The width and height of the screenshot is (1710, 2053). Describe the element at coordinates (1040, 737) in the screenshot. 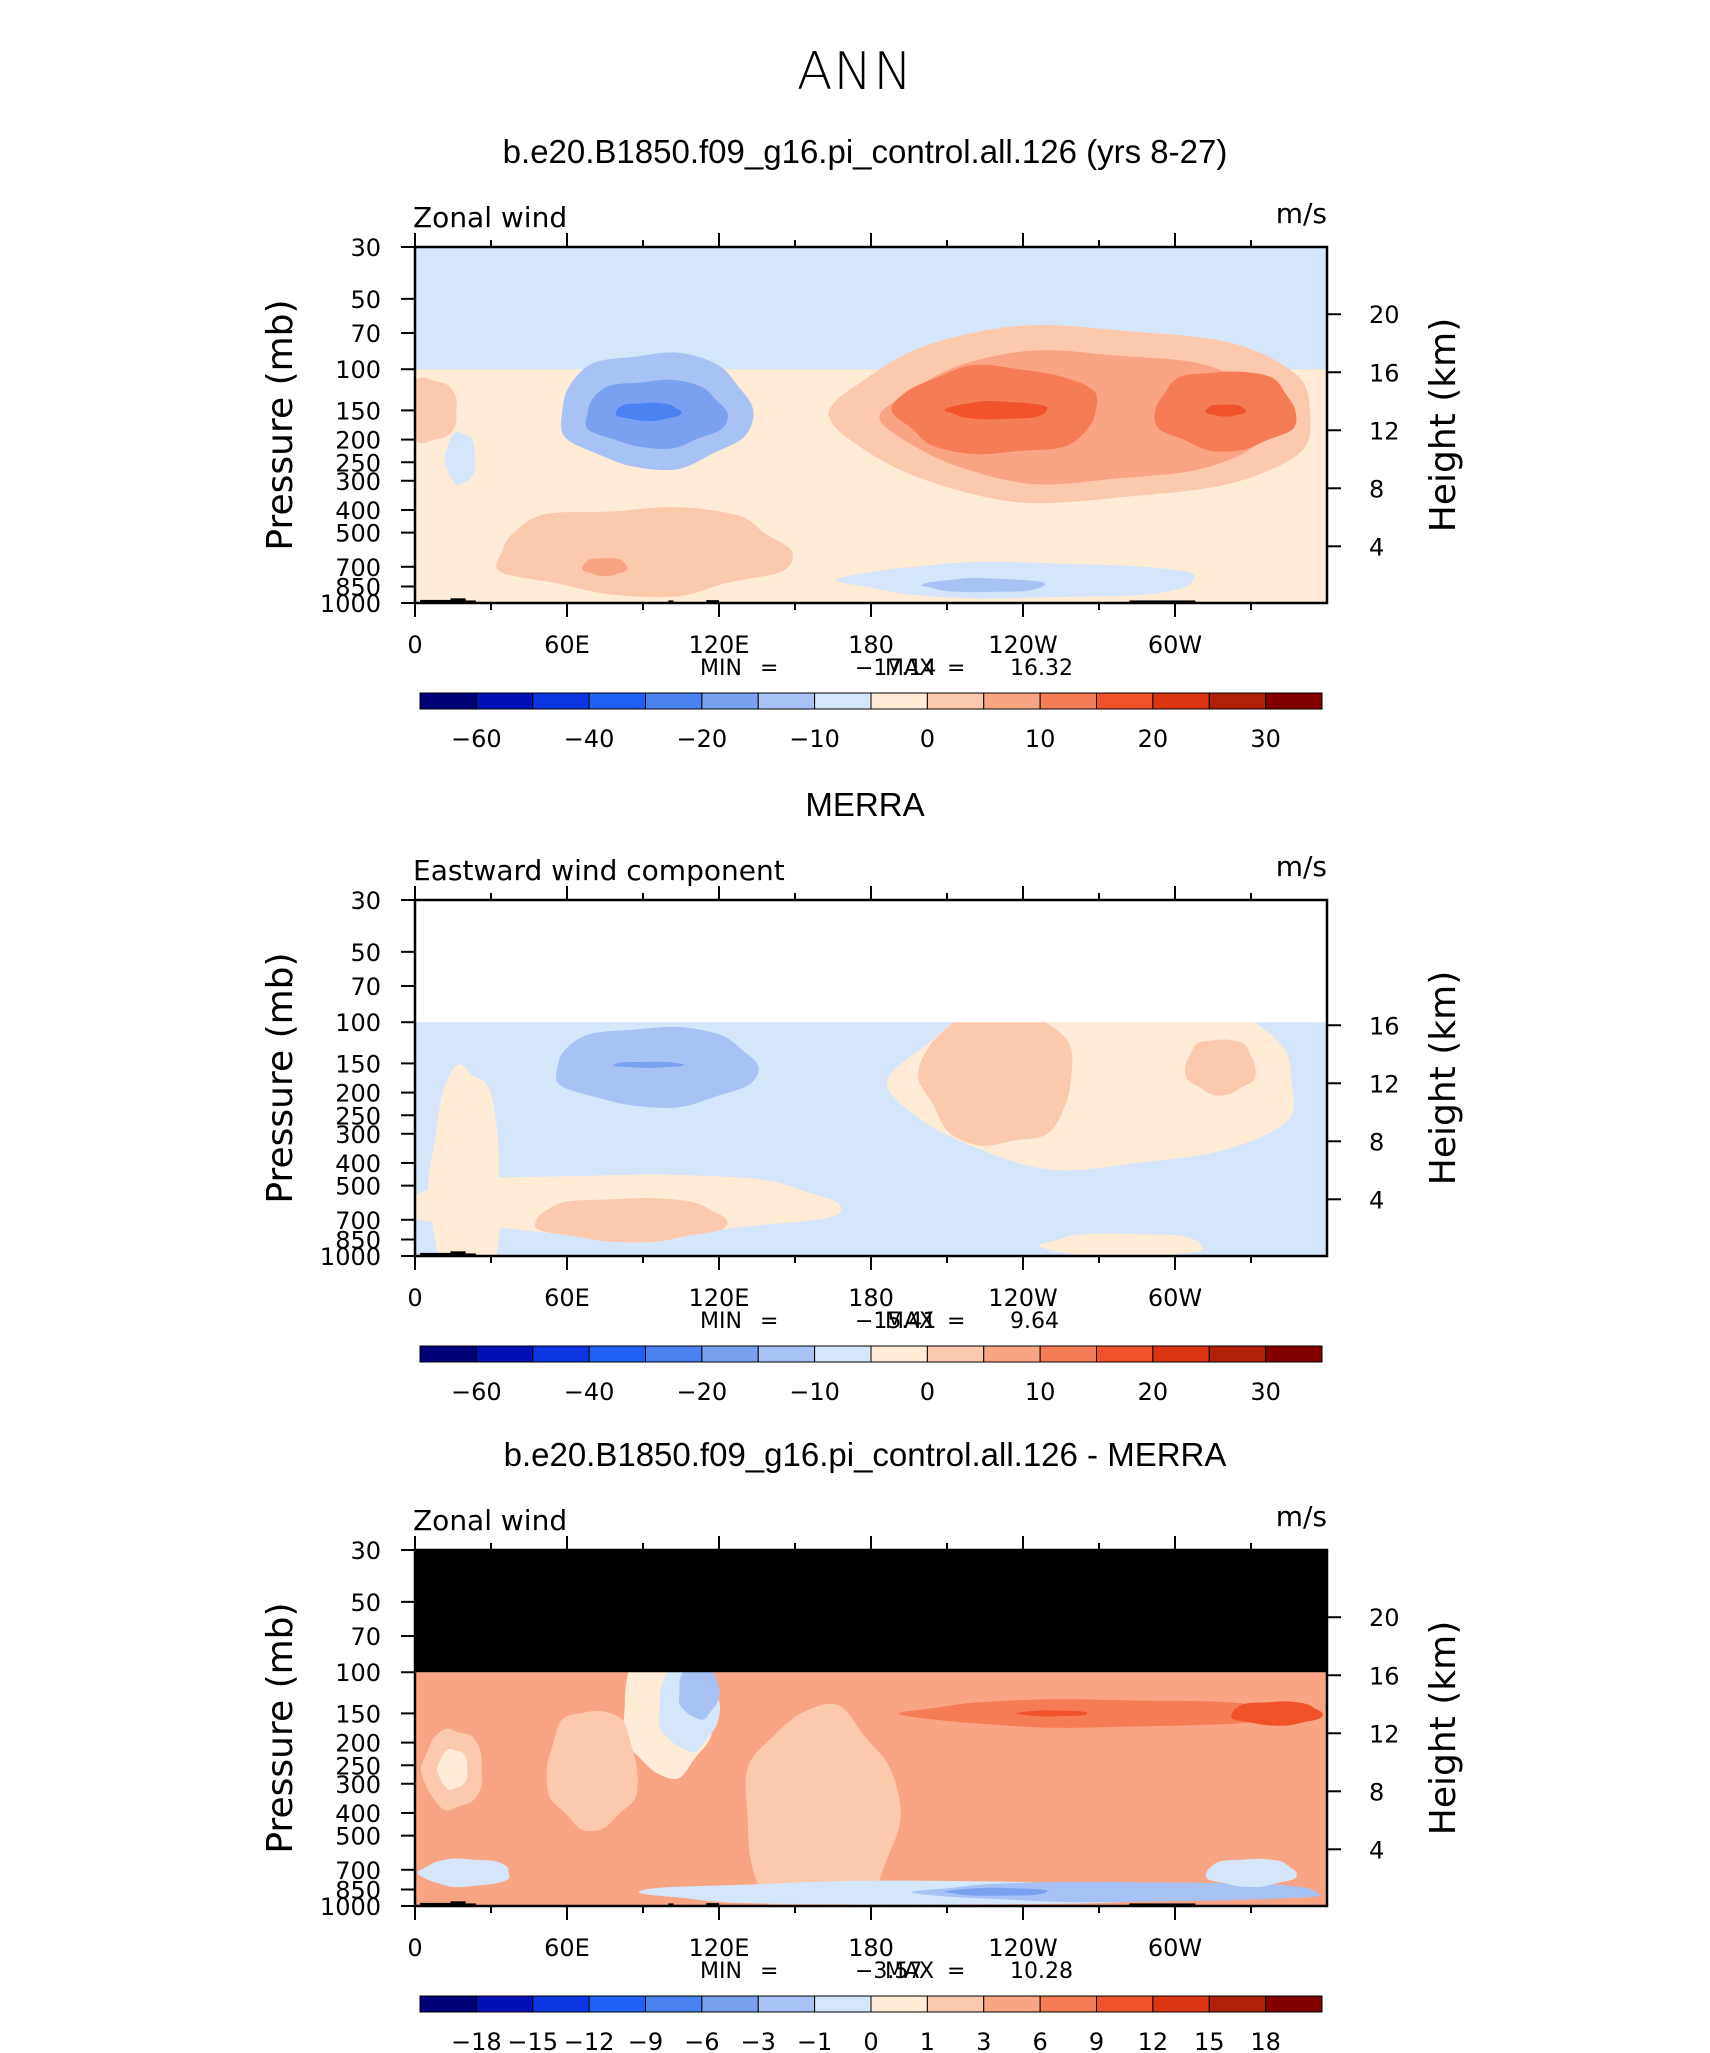

I see `colorbar-tick-label: 10` at that location.